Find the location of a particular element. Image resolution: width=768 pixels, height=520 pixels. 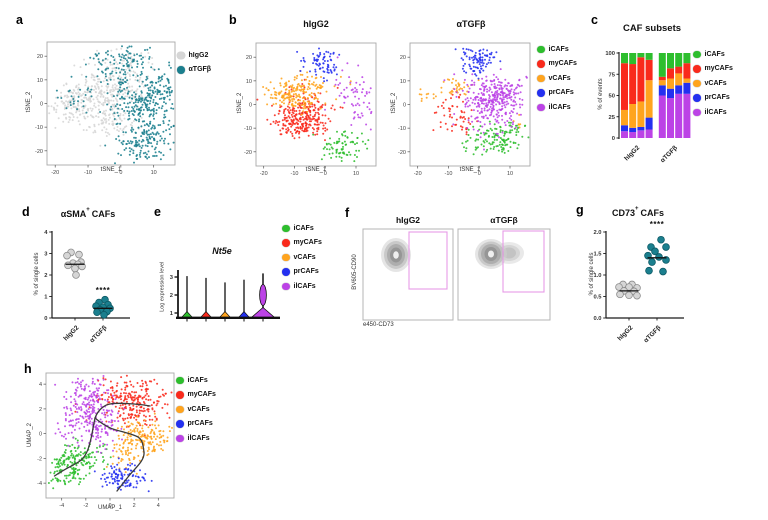

panel-f-letter: f is located at coordinates (347, 213).